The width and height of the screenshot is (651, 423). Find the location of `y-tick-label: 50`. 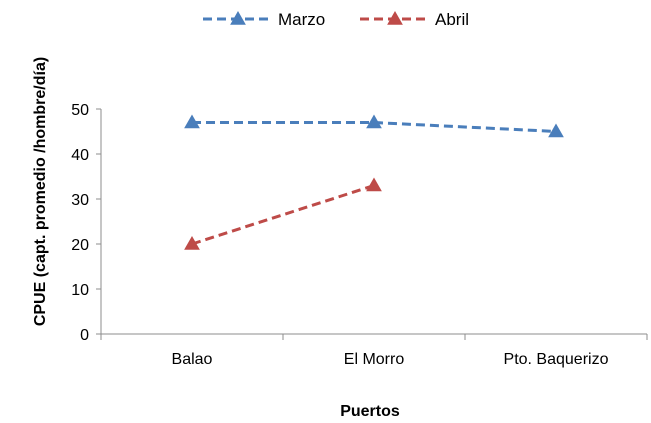

y-tick-label: 50 is located at coordinates (80, 110).